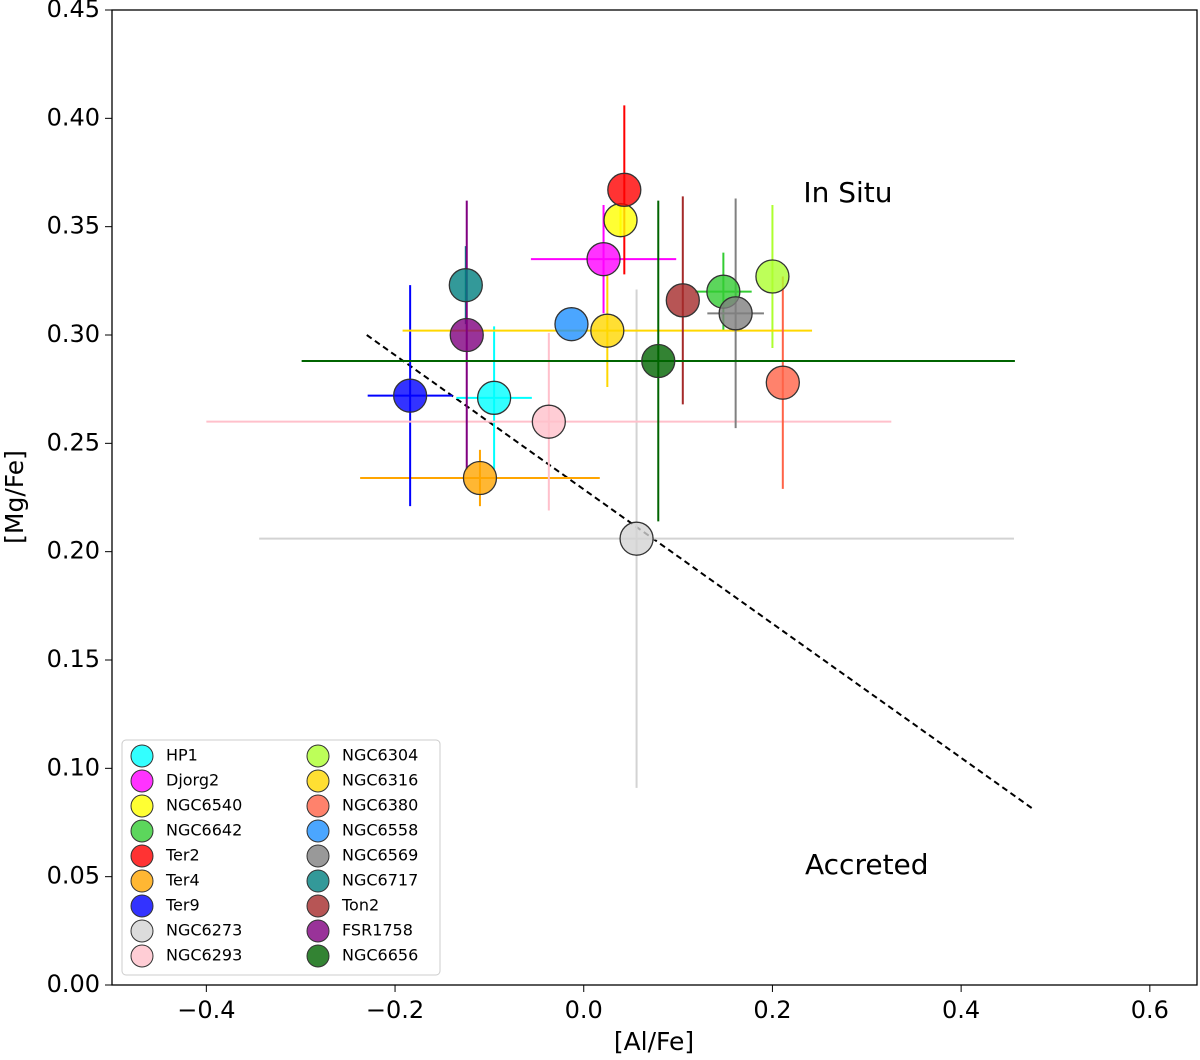  Describe the element at coordinates (204, 805) in the screenshot. I see `legend-label: NGC6540` at that location.